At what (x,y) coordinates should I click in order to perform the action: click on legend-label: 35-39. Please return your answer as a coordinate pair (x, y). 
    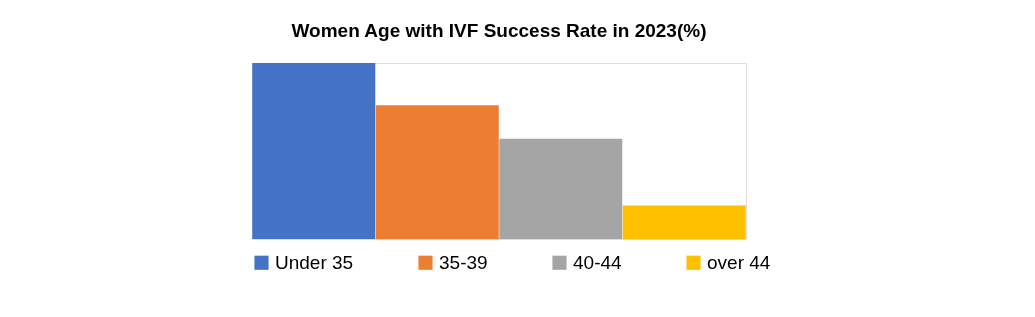
    Looking at the image, I should click on (463, 262).